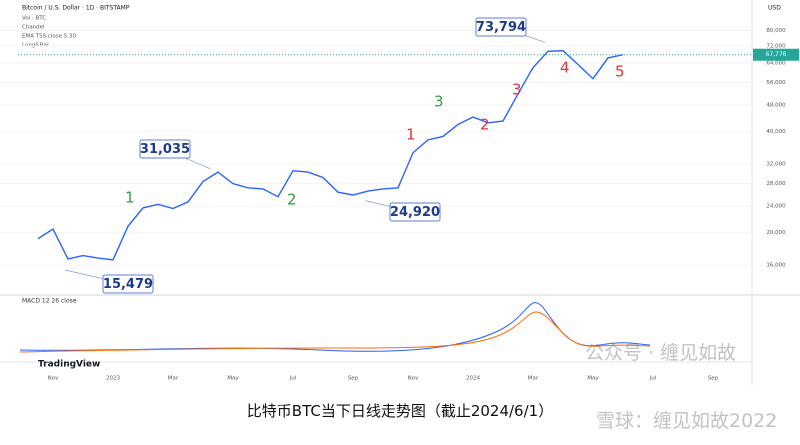  I want to click on y-tick-label: 56,000, so click(776, 83).